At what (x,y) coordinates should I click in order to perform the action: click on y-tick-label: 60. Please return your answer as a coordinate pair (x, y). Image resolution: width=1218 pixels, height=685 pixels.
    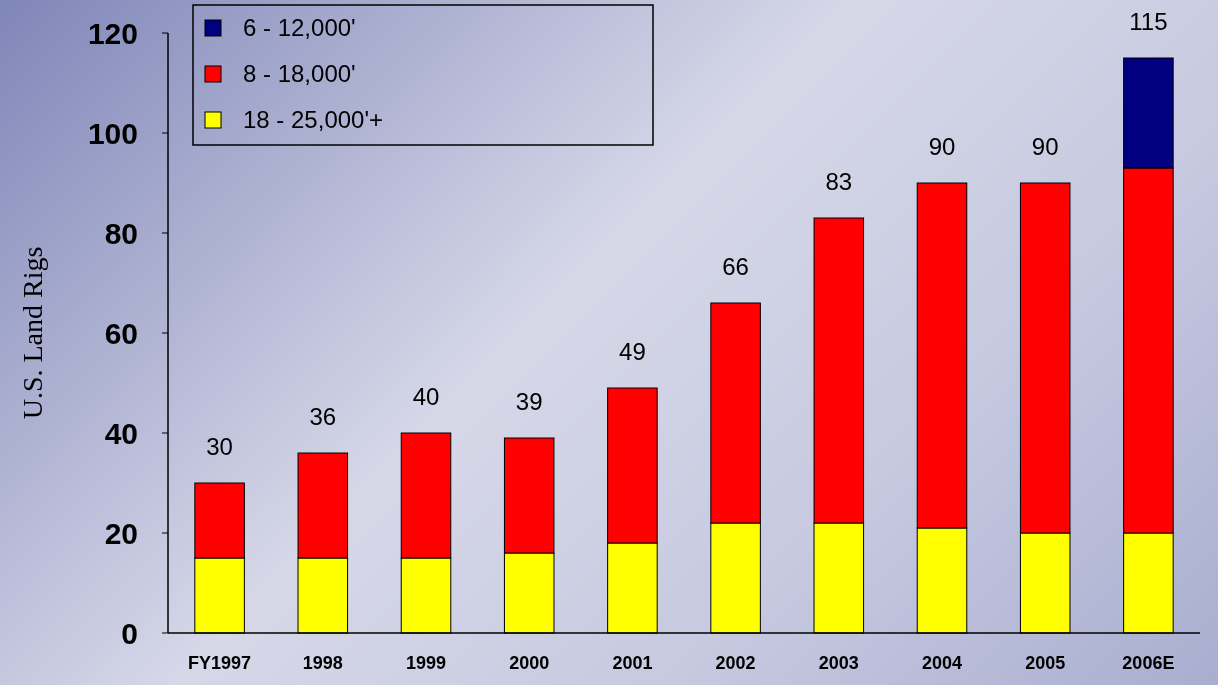
    Looking at the image, I should click on (121, 333).